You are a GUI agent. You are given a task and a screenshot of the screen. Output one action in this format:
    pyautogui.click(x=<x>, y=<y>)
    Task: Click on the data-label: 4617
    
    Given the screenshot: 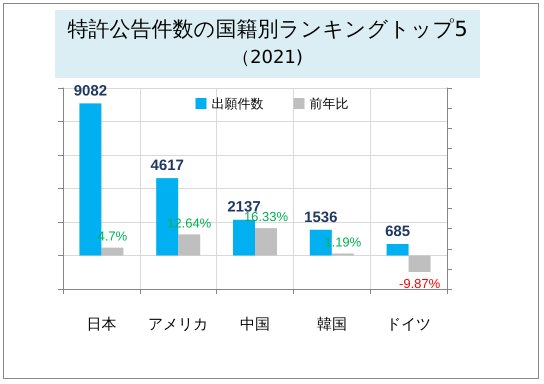 What is the action you would take?
    pyautogui.click(x=167, y=165)
    